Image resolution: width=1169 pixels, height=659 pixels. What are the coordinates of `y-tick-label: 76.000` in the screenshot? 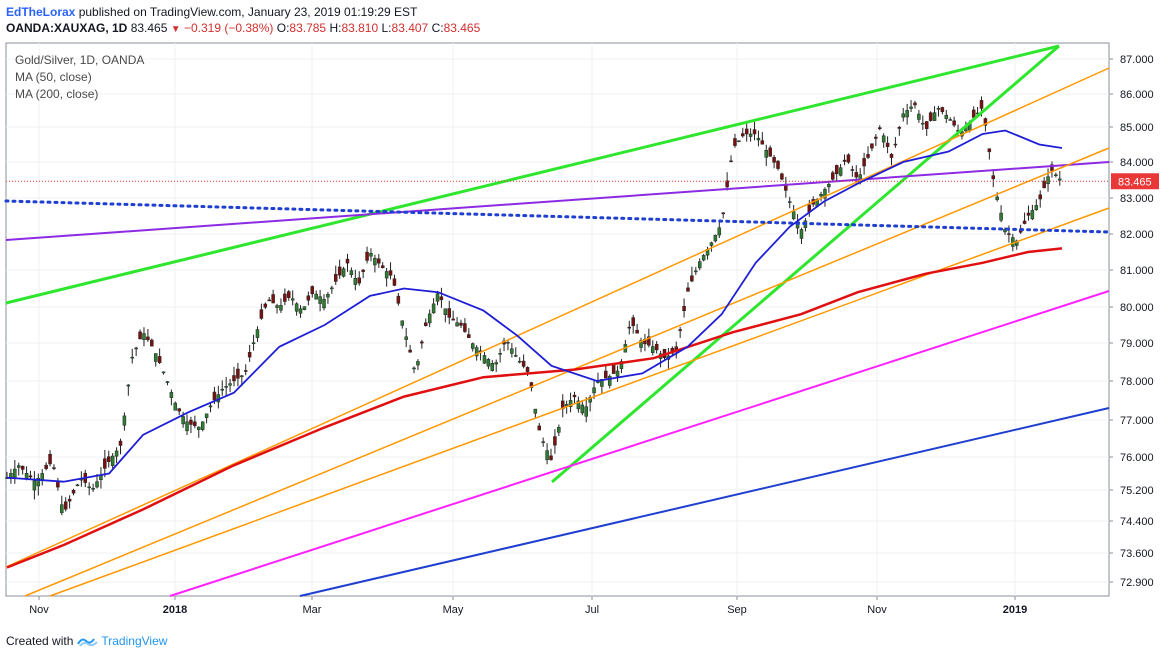 It's located at (1137, 458).